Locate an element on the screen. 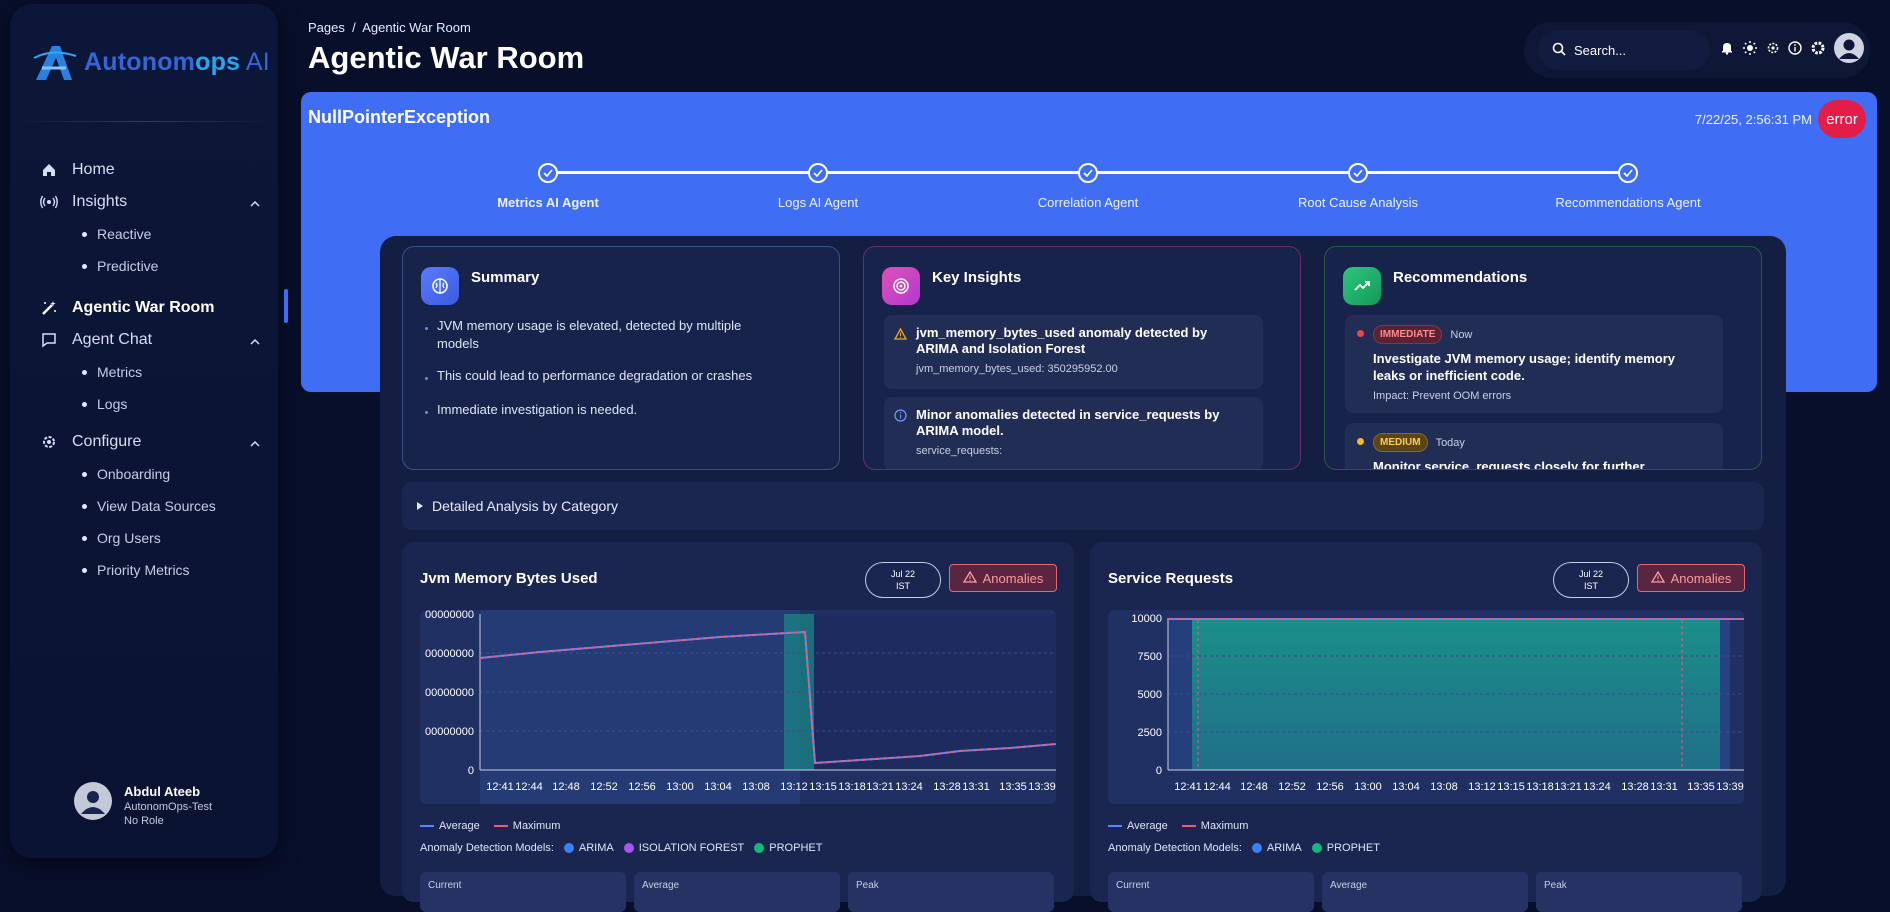 The height and width of the screenshot is (912, 1890). svg-text: 13:39 is located at coordinates (1730, 787).